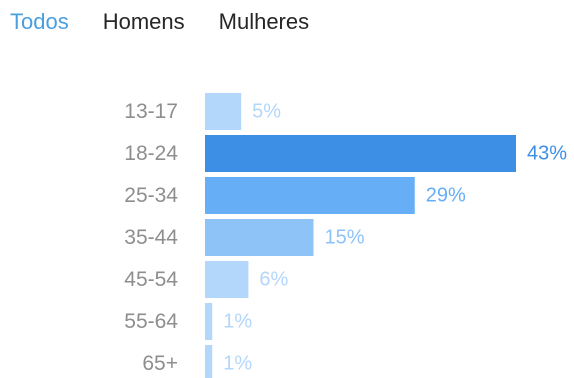  I want to click on tab-todos: Todos, so click(39, 21).